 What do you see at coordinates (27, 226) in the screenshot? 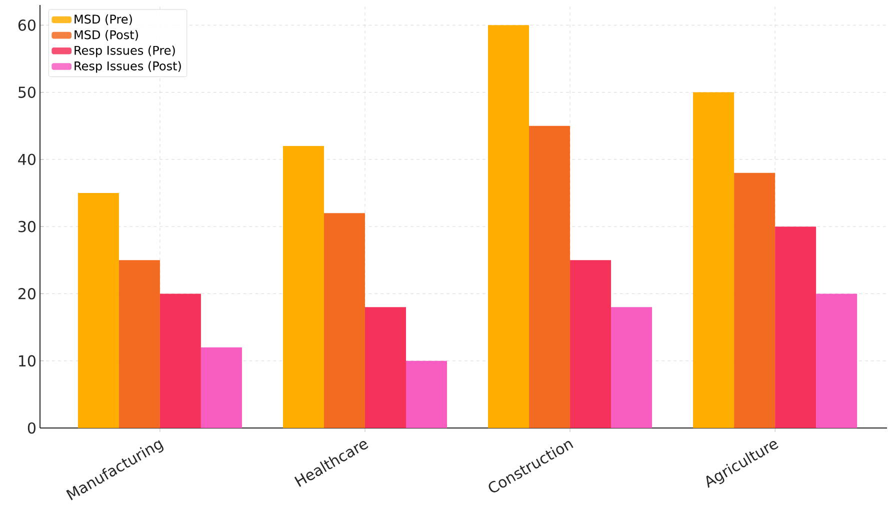
I see `y-tick-label: 30` at bounding box center [27, 226].